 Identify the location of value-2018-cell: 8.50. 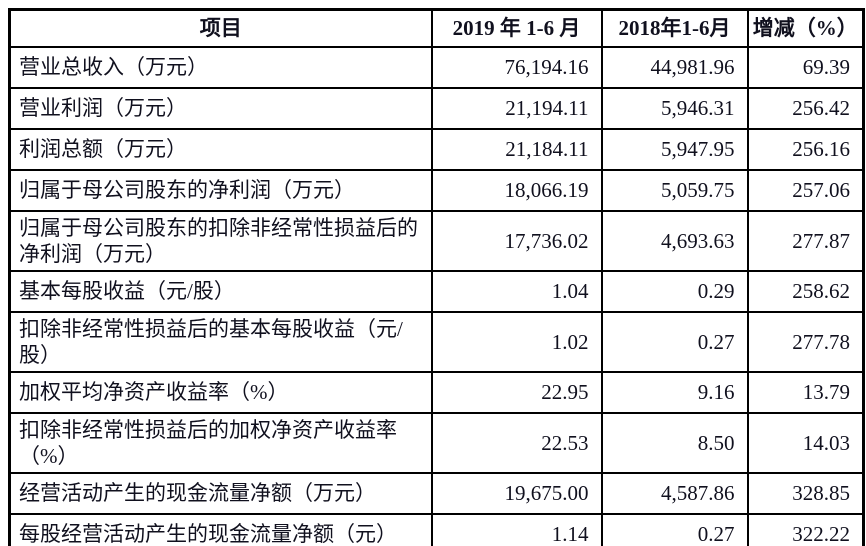
(674, 442).